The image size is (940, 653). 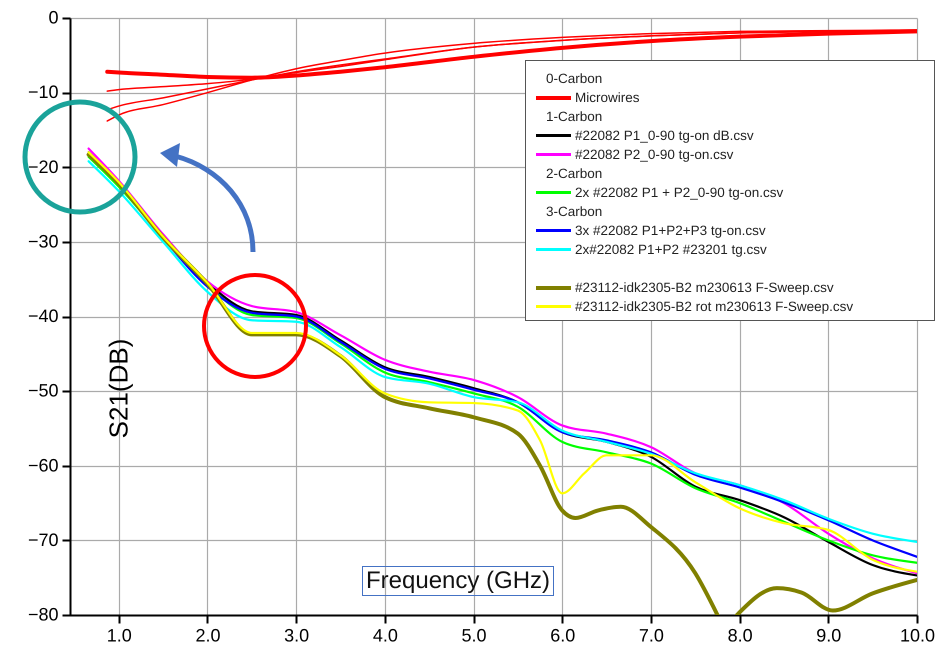 I want to click on x-tick-label: 1.0, so click(x=119, y=636).